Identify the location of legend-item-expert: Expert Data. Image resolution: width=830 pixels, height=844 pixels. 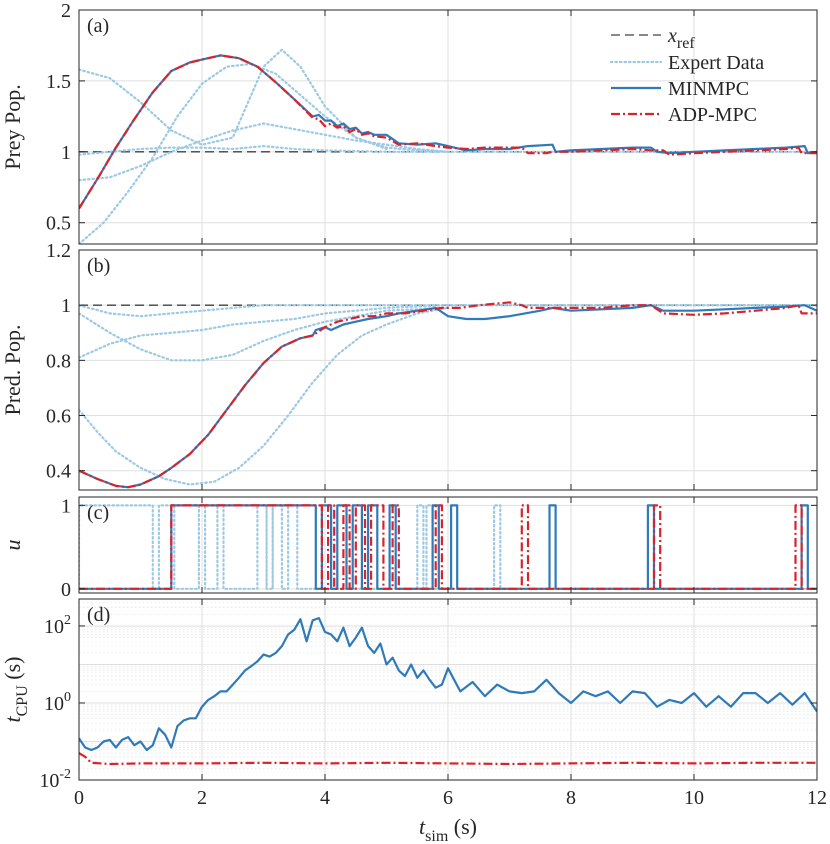
(686, 63).